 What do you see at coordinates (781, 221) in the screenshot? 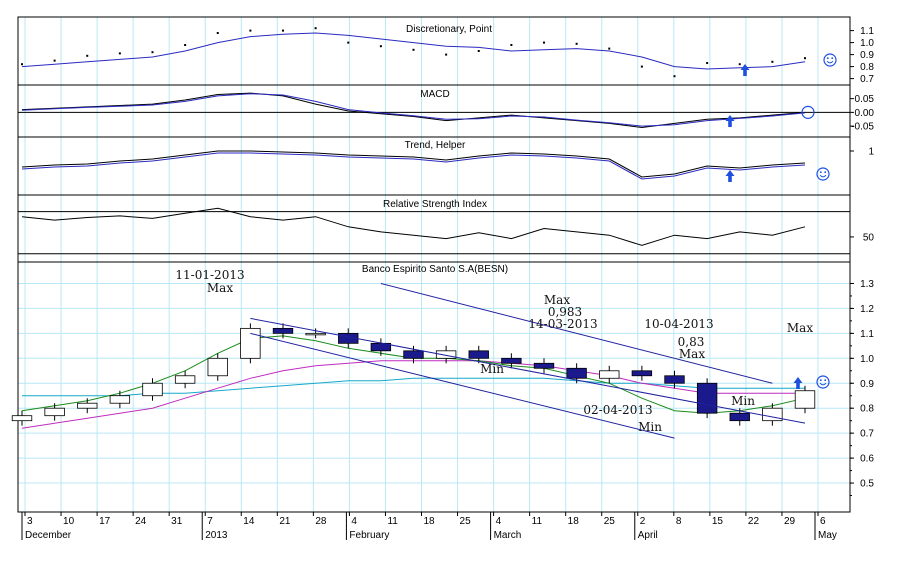
I see `signals-layer` at bounding box center [781, 221].